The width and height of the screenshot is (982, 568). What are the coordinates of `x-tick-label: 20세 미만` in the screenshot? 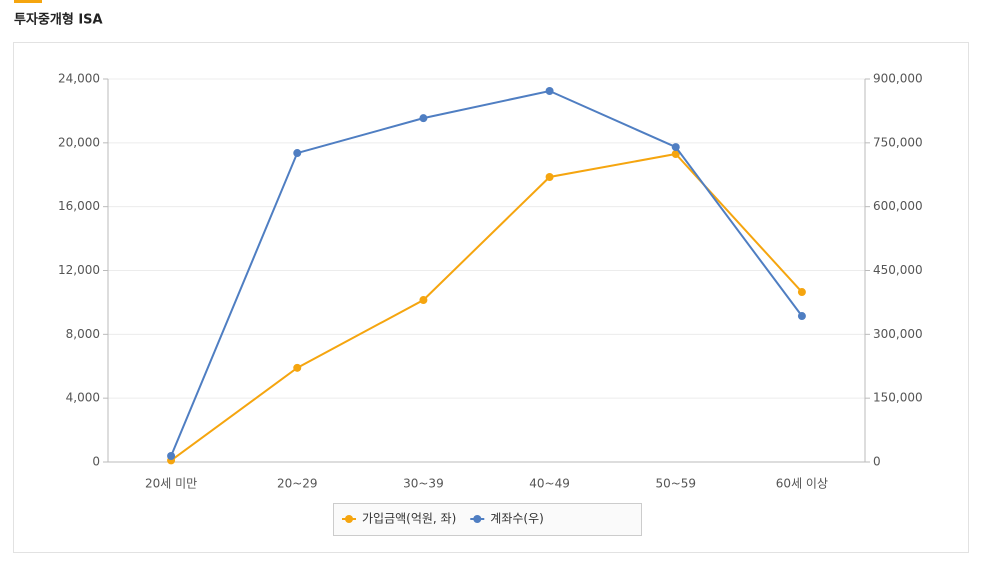 It's located at (171, 484).